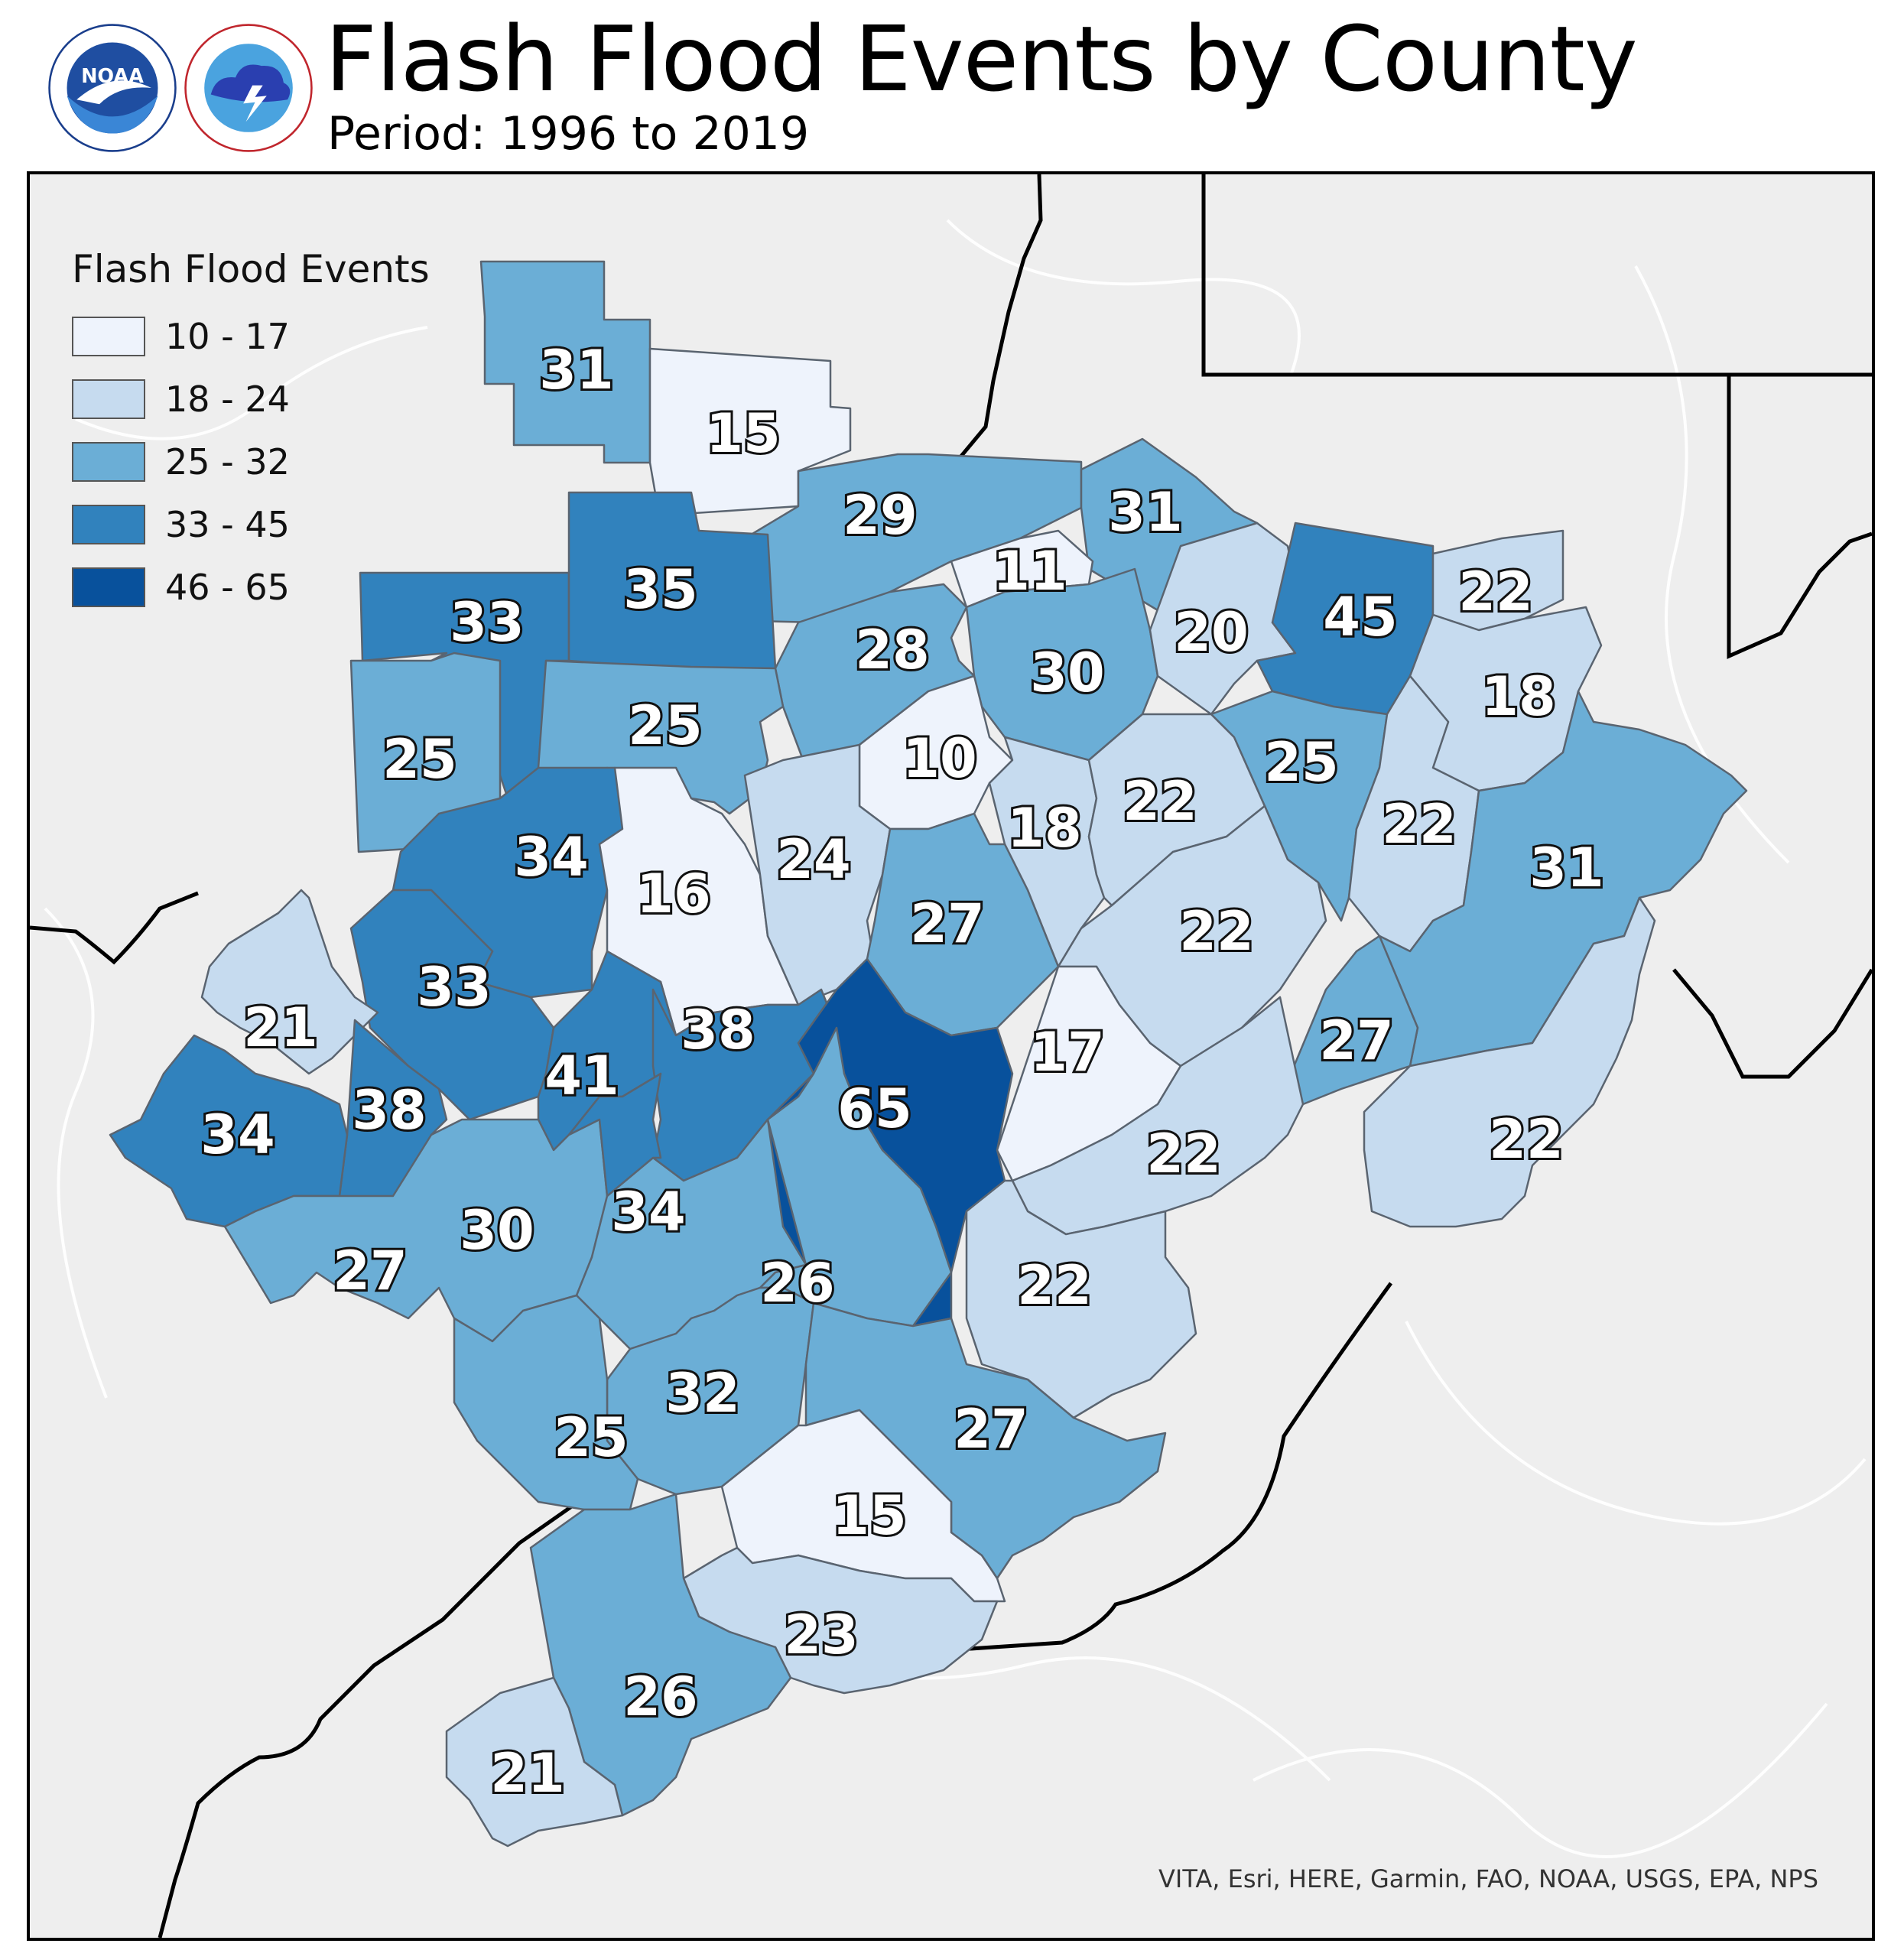 The width and height of the screenshot is (1904, 1950). What do you see at coordinates (1067, 1052) in the screenshot?
I see `county-value-label: 17` at bounding box center [1067, 1052].